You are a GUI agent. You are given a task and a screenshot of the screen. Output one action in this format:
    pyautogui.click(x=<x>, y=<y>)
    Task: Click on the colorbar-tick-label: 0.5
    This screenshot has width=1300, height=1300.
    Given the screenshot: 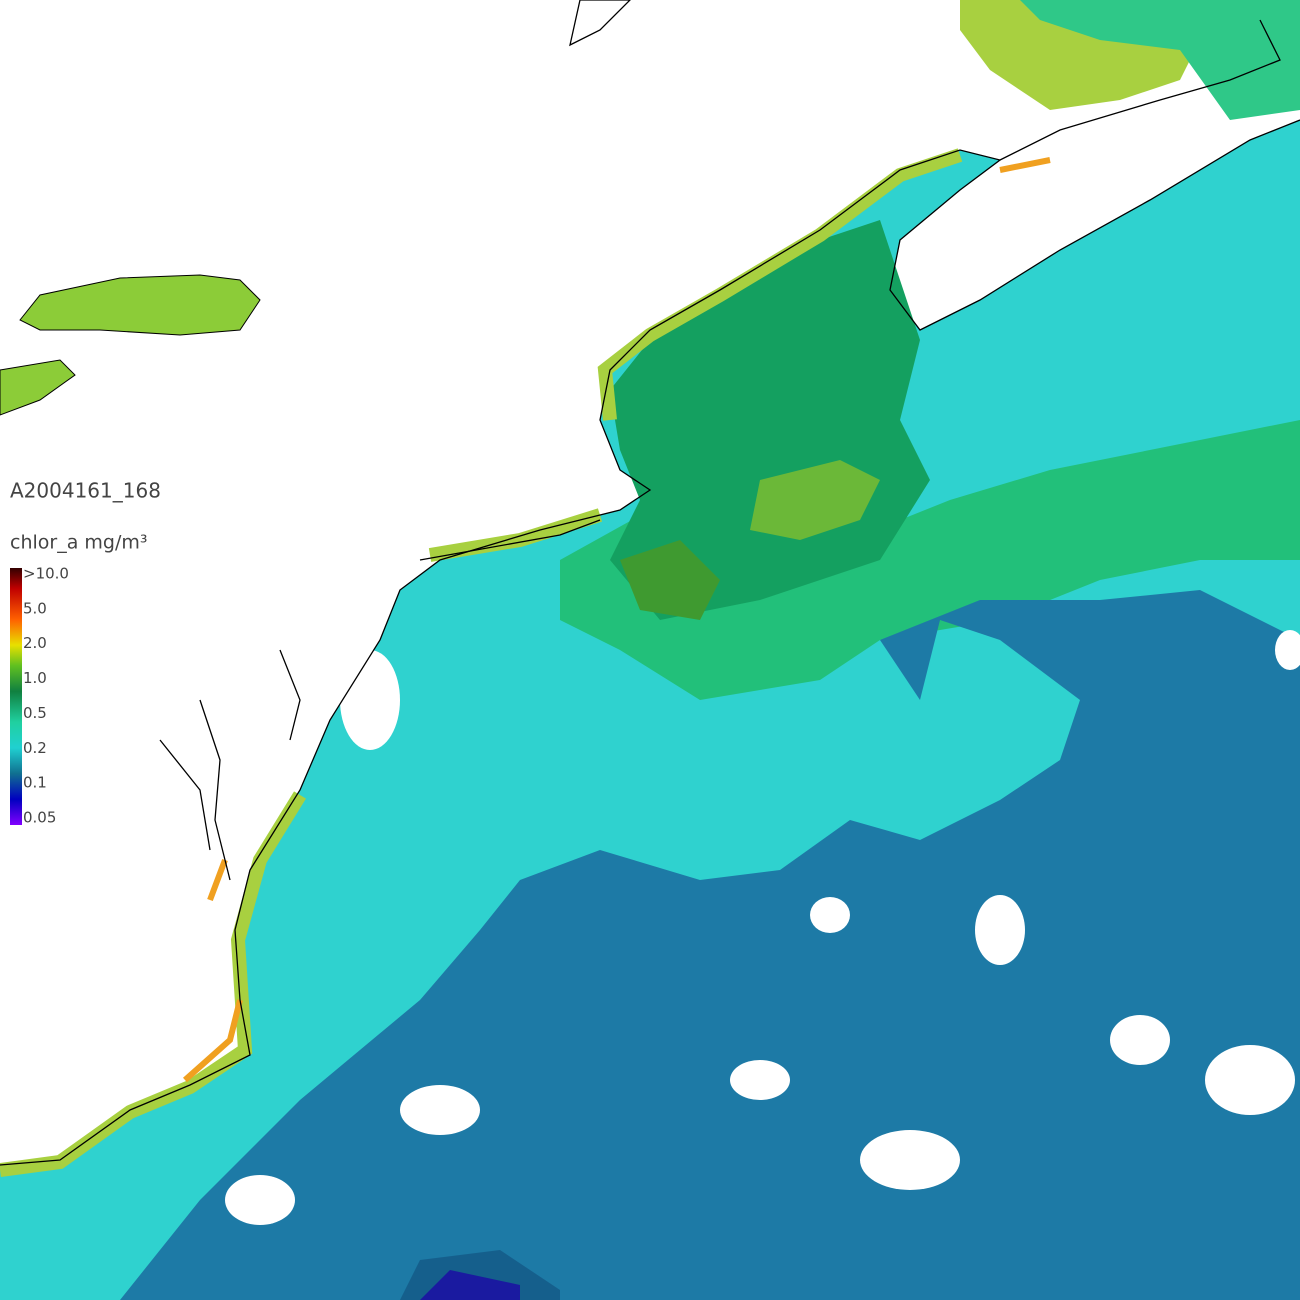 What is the action you would take?
    pyautogui.click(x=35, y=713)
    